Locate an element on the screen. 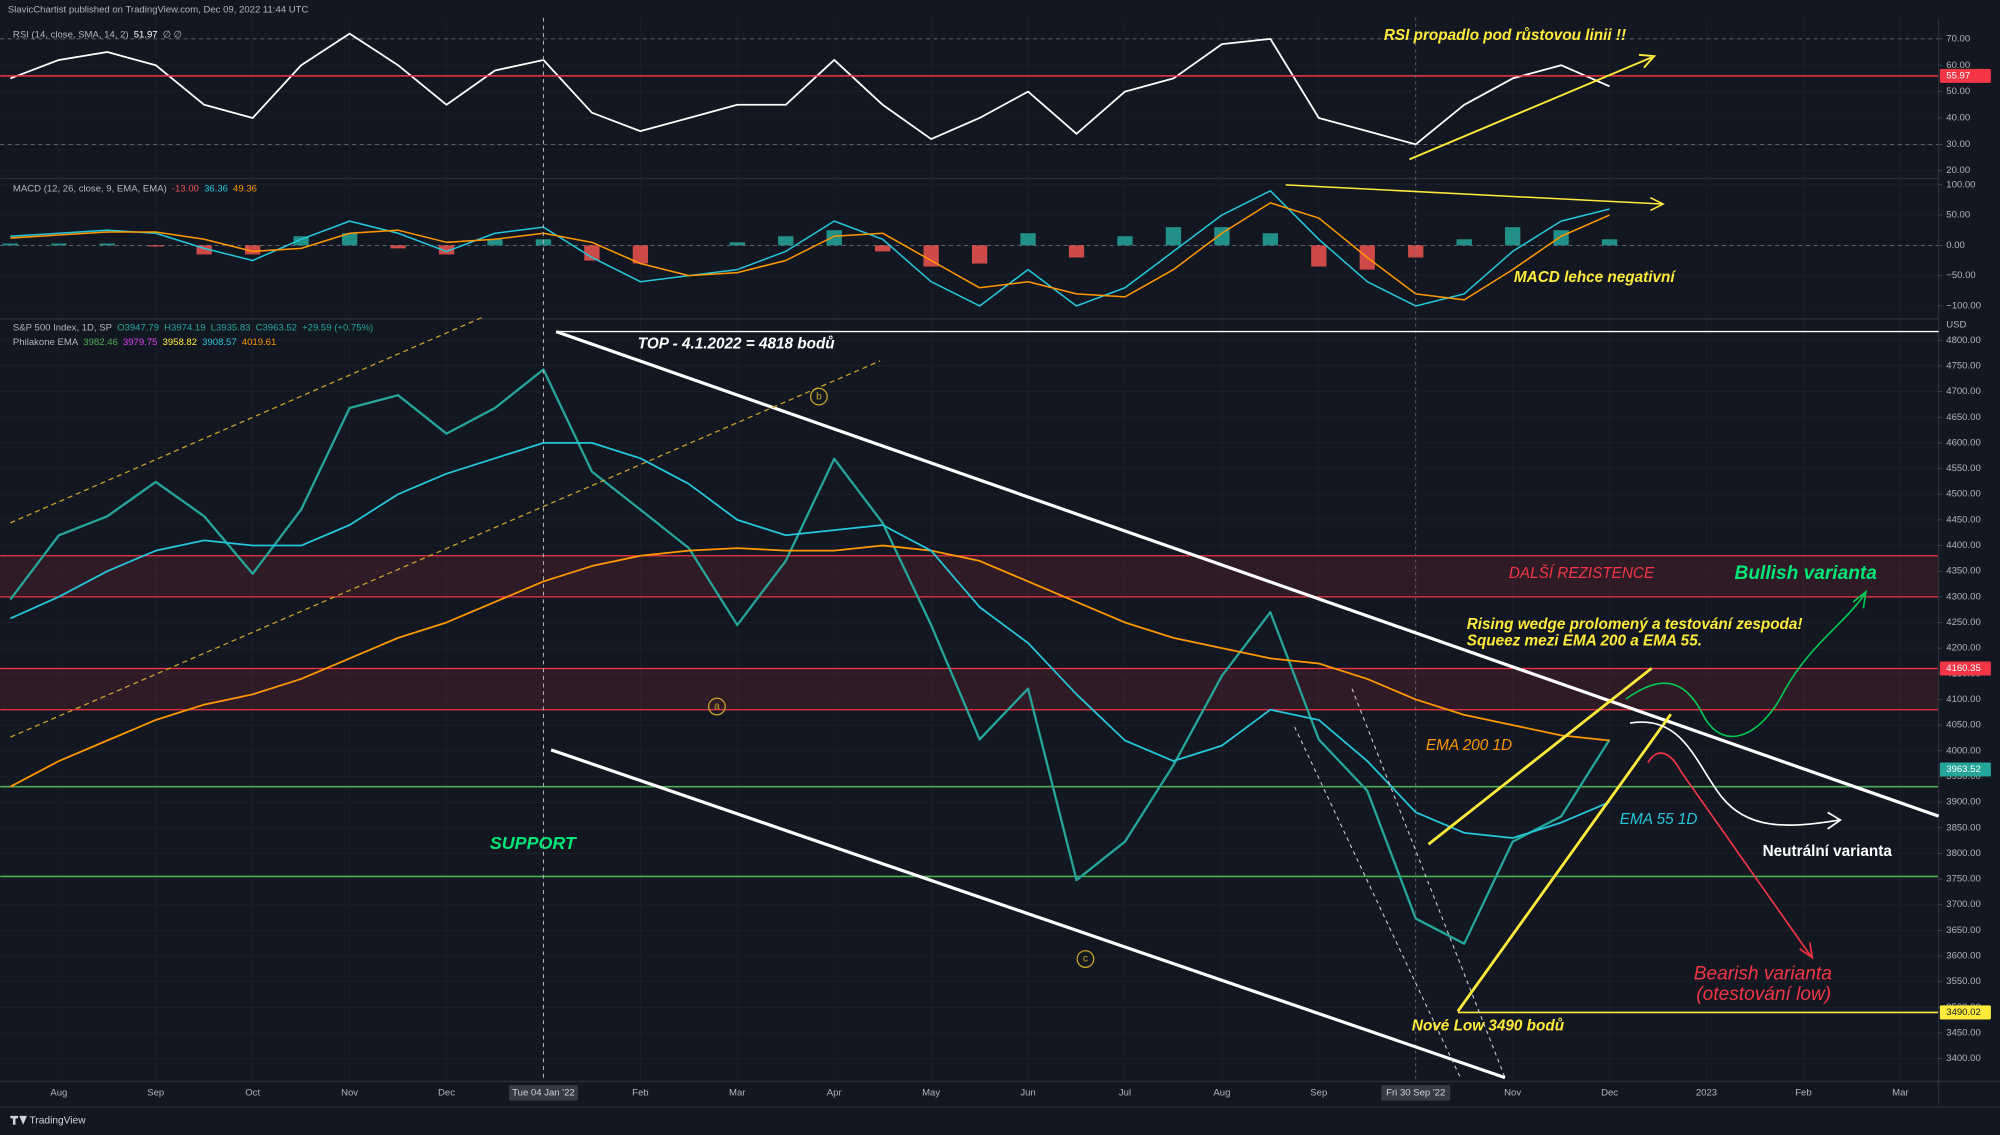  x-tick-highlight is located at coordinates (1416, 1093).